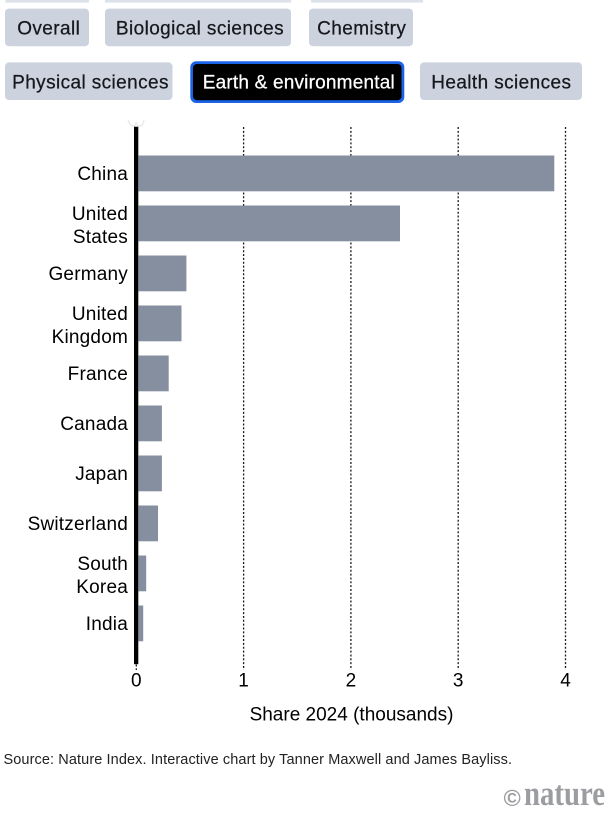  Describe the element at coordinates (102, 174) in the screenshot. I see `svg-text: China` at that location.